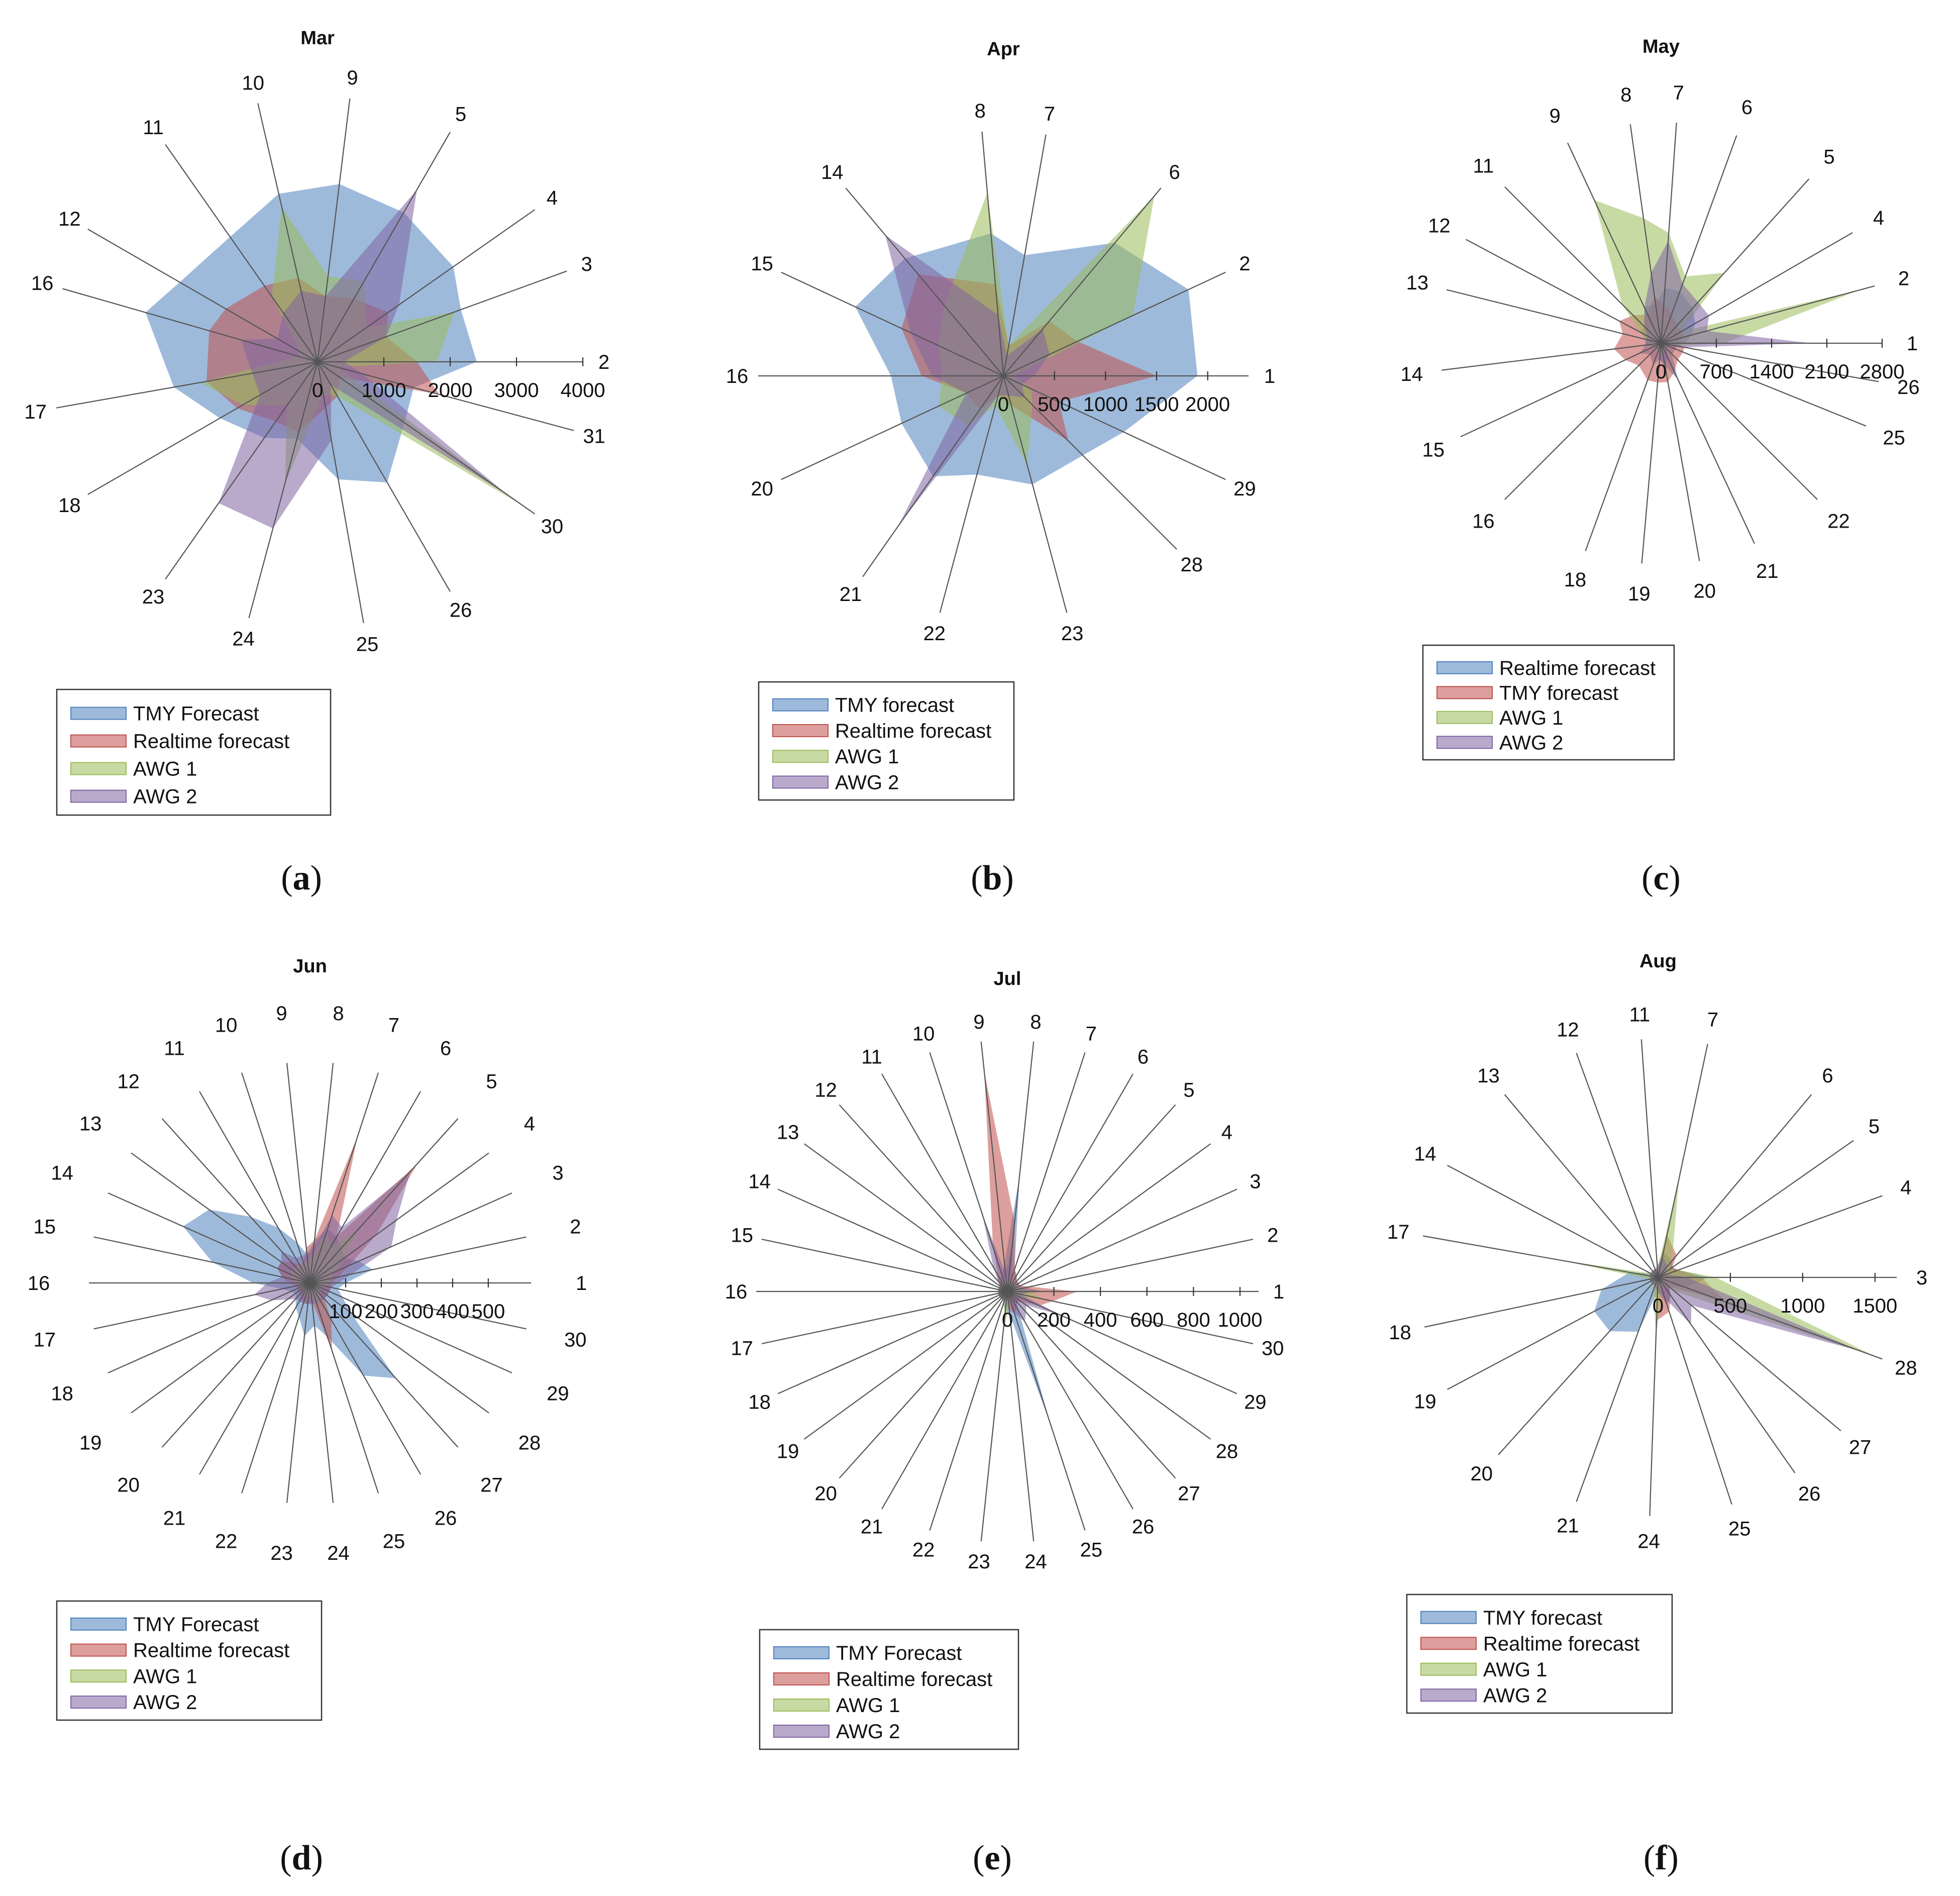 This screenshot has width=1960, height=1896. What do you see at coordinates (530, 1443) in the screenshot?
I see `spoke-label: 28` at bounding box center [530, 1443].